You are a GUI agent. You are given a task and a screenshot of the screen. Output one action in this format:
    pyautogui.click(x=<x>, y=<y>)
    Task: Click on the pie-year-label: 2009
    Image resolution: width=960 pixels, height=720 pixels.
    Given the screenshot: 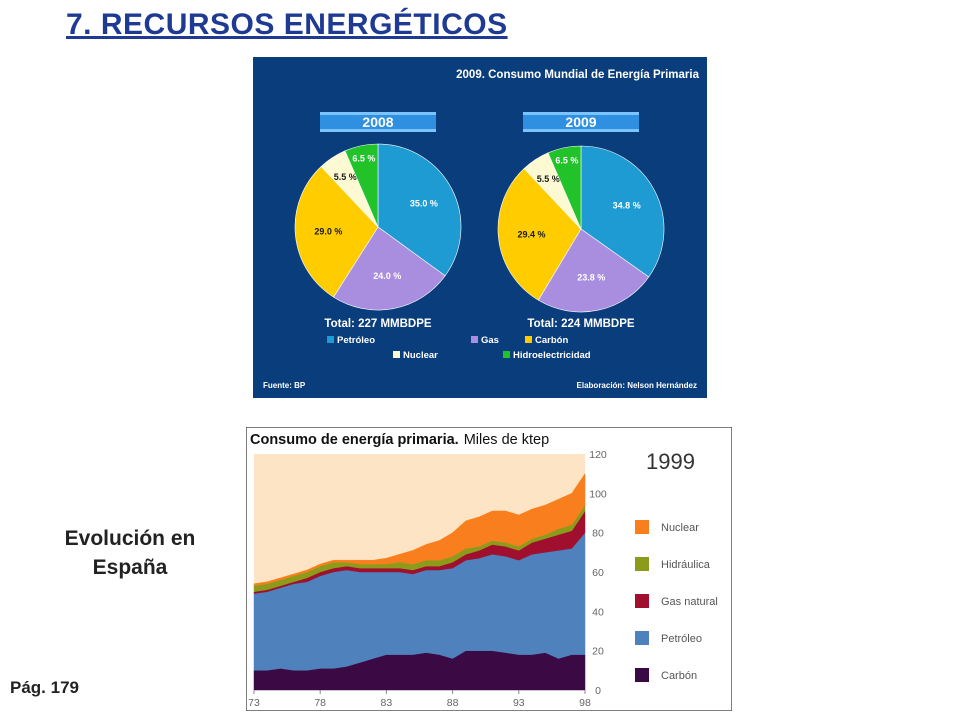 What is the action you would take?
    pyautogui.click(x=580, y=122)
    